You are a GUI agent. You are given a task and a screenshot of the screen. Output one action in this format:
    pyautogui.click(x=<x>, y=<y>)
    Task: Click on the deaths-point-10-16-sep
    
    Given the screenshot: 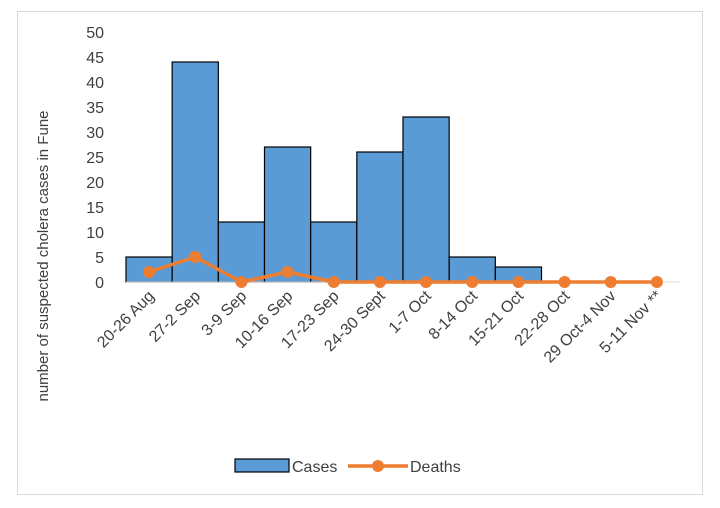 What is the action you would take?
    pyautogui.click(x=287, y=272)
    